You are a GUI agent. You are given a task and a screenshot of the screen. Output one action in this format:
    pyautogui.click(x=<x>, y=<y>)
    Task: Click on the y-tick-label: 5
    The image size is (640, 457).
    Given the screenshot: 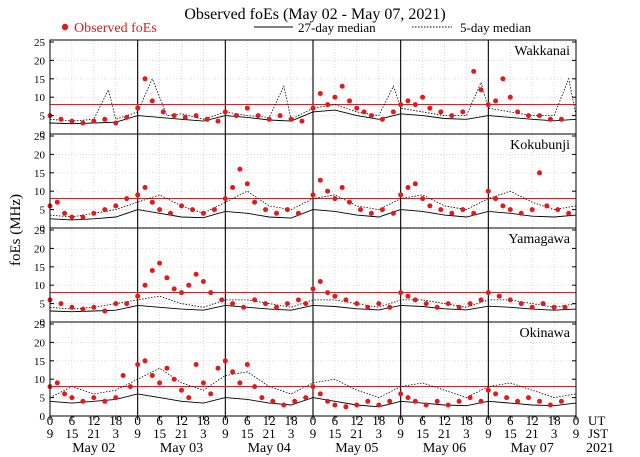 What is the action you would take?
    pyautogui.click(x=43, y=399)
    